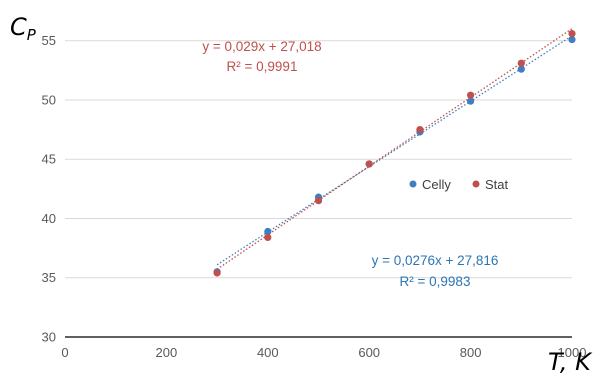  Describe the element at coordinates (64, 352) in the screenshot. I see `x-tick-label-0: 0` at that location.